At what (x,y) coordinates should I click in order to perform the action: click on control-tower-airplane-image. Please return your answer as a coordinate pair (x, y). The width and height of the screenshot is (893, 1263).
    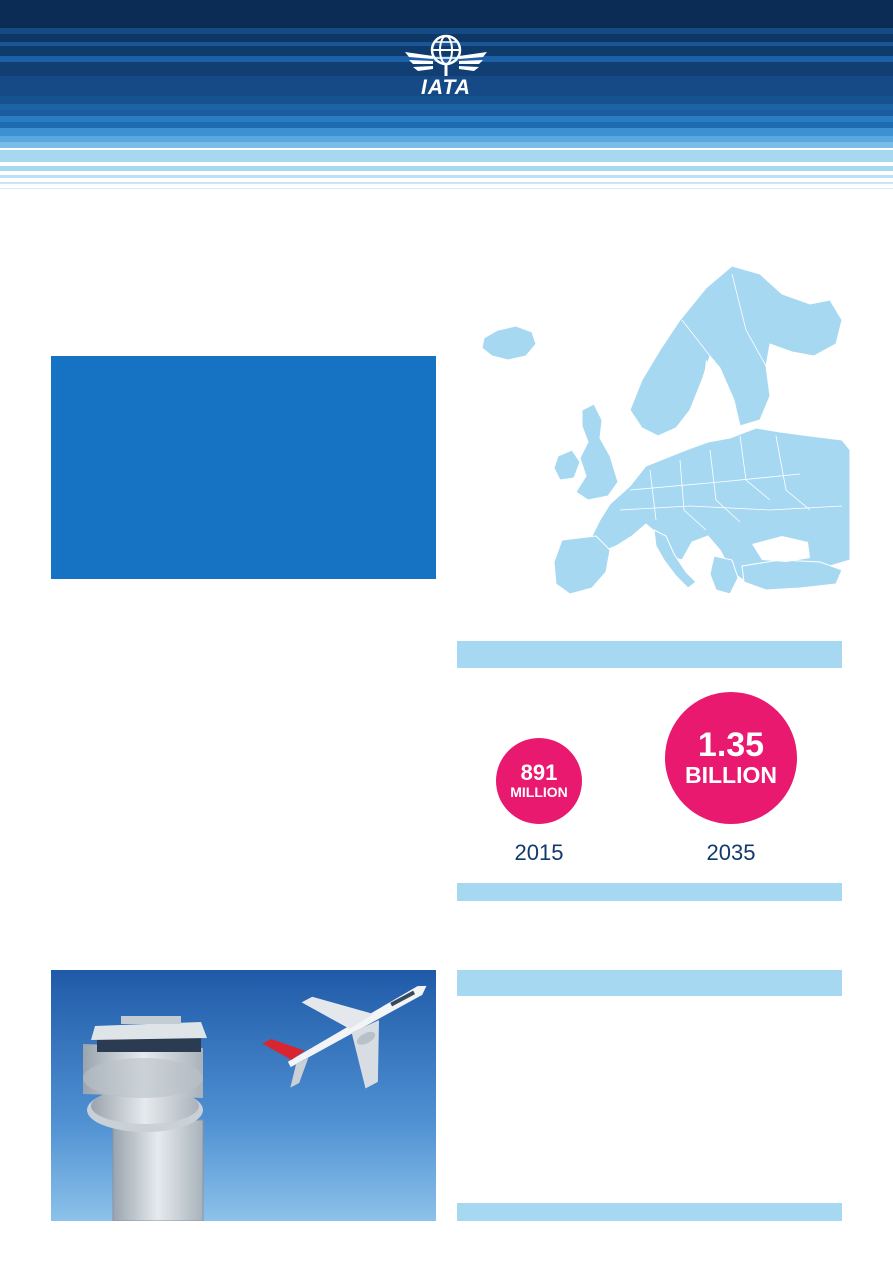
    Looking at the image, I should click on (243, 1095).